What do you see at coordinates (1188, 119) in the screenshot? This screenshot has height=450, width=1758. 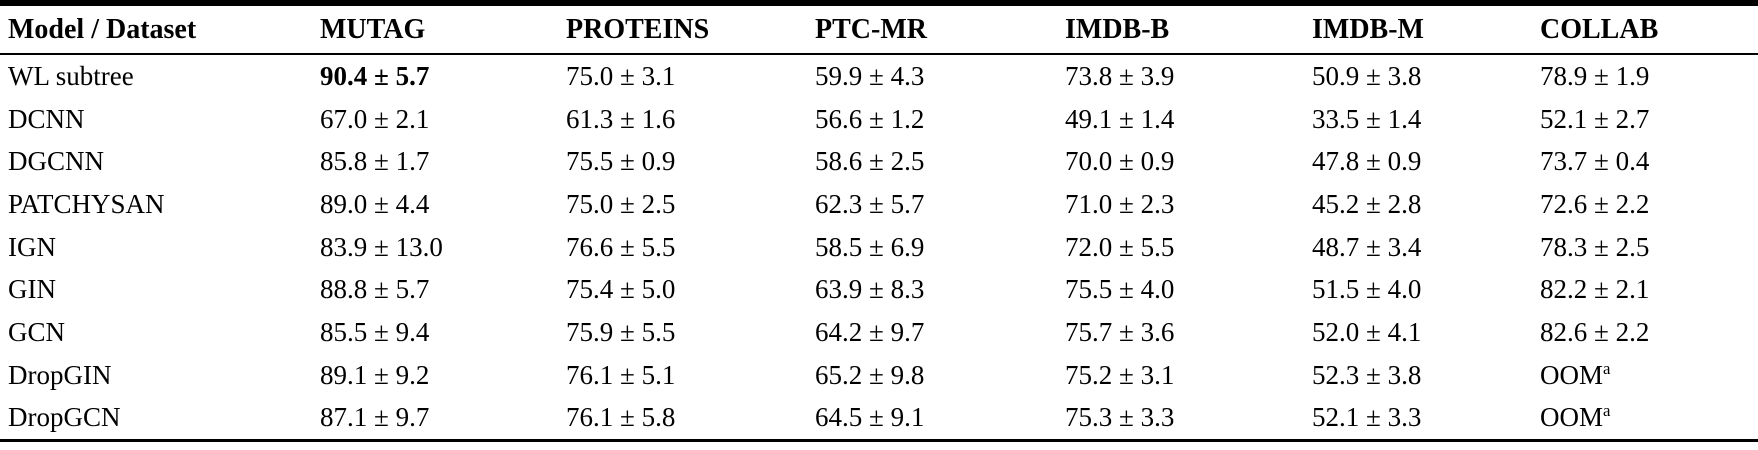 I see `value-cell: 49.1 ± 1.4` at bounding box center [1188, 119].